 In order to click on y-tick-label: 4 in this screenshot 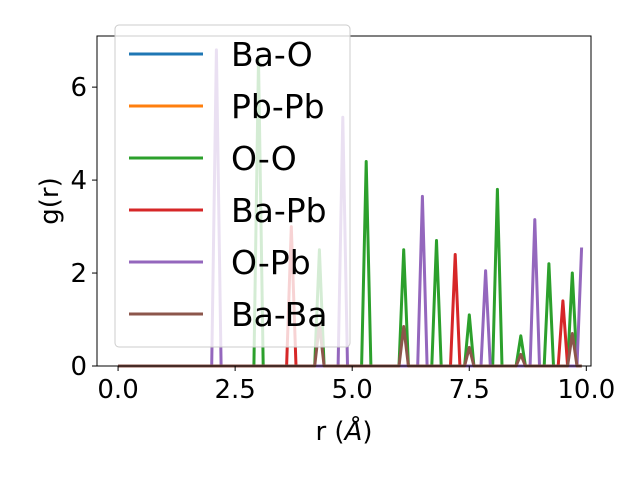, I will do `click(78, 181)`.